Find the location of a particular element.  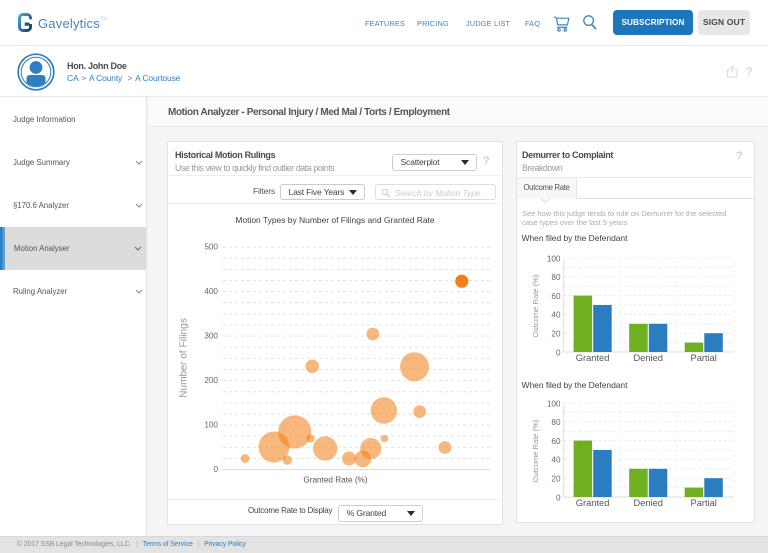

svg-text: Granted Rate (%) is located at coordinates (335, 480).